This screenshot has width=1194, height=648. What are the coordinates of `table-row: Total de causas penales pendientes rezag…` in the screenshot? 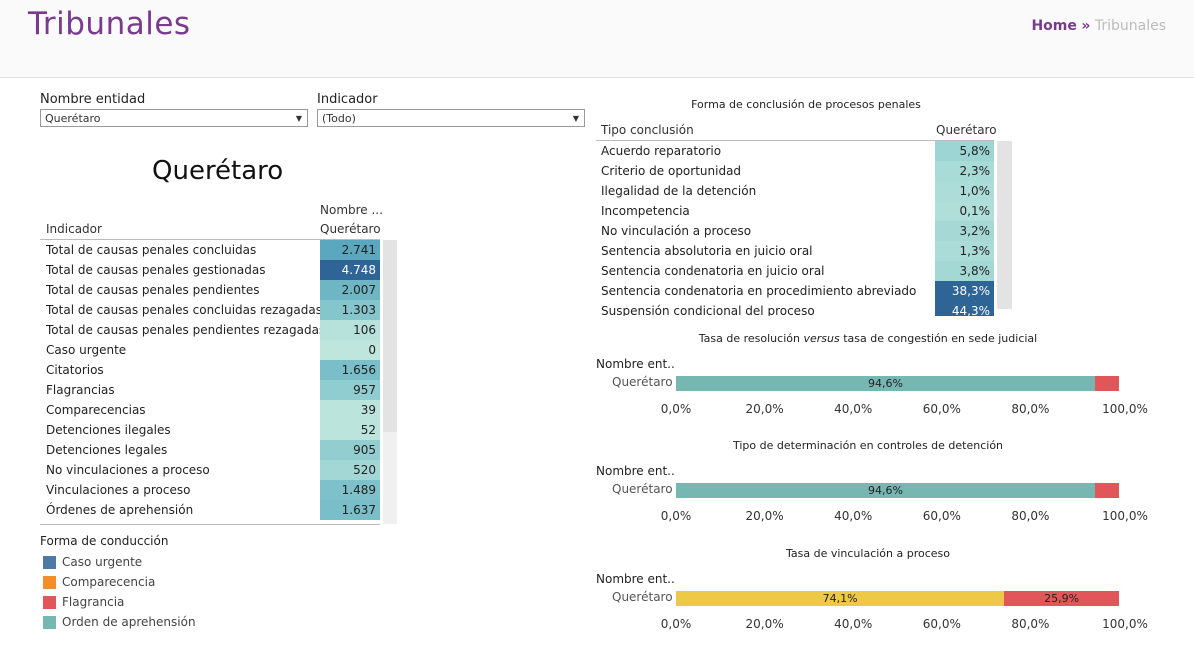 It's located at (210, 330).